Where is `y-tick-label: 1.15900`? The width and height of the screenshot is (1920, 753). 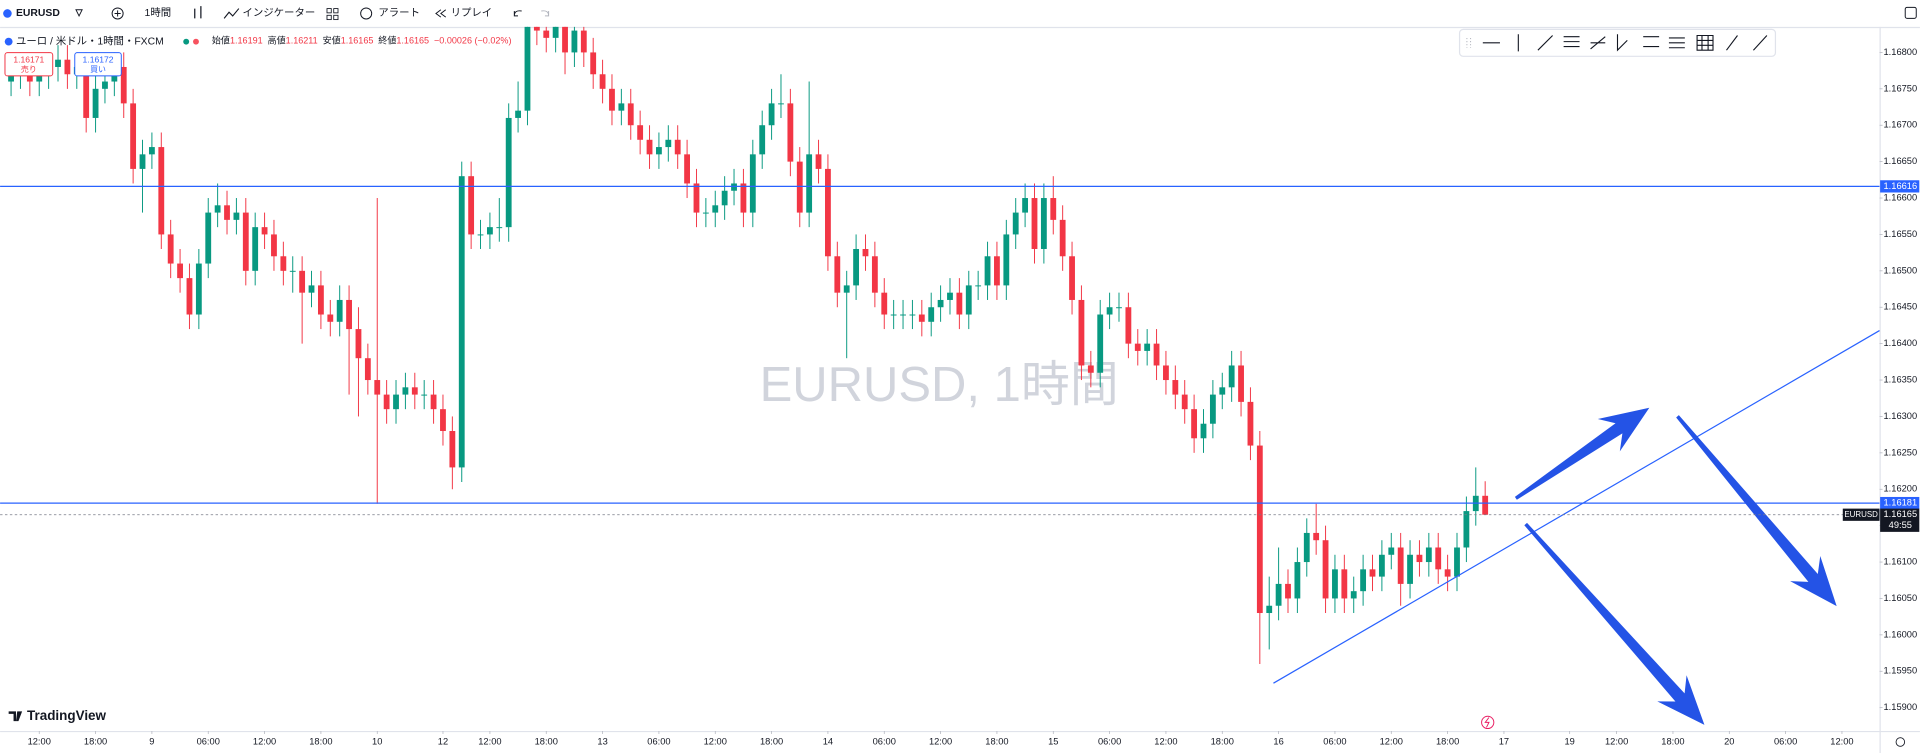 y-tick-label: 1.15900 is located at coordinates (1901, 707).